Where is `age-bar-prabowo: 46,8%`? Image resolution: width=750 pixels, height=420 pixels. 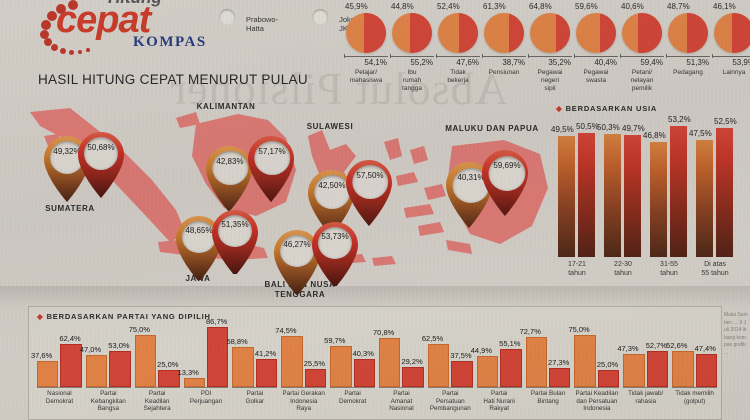 age-bar-prabowo: 46,8% is located at coordinates (655, 189).